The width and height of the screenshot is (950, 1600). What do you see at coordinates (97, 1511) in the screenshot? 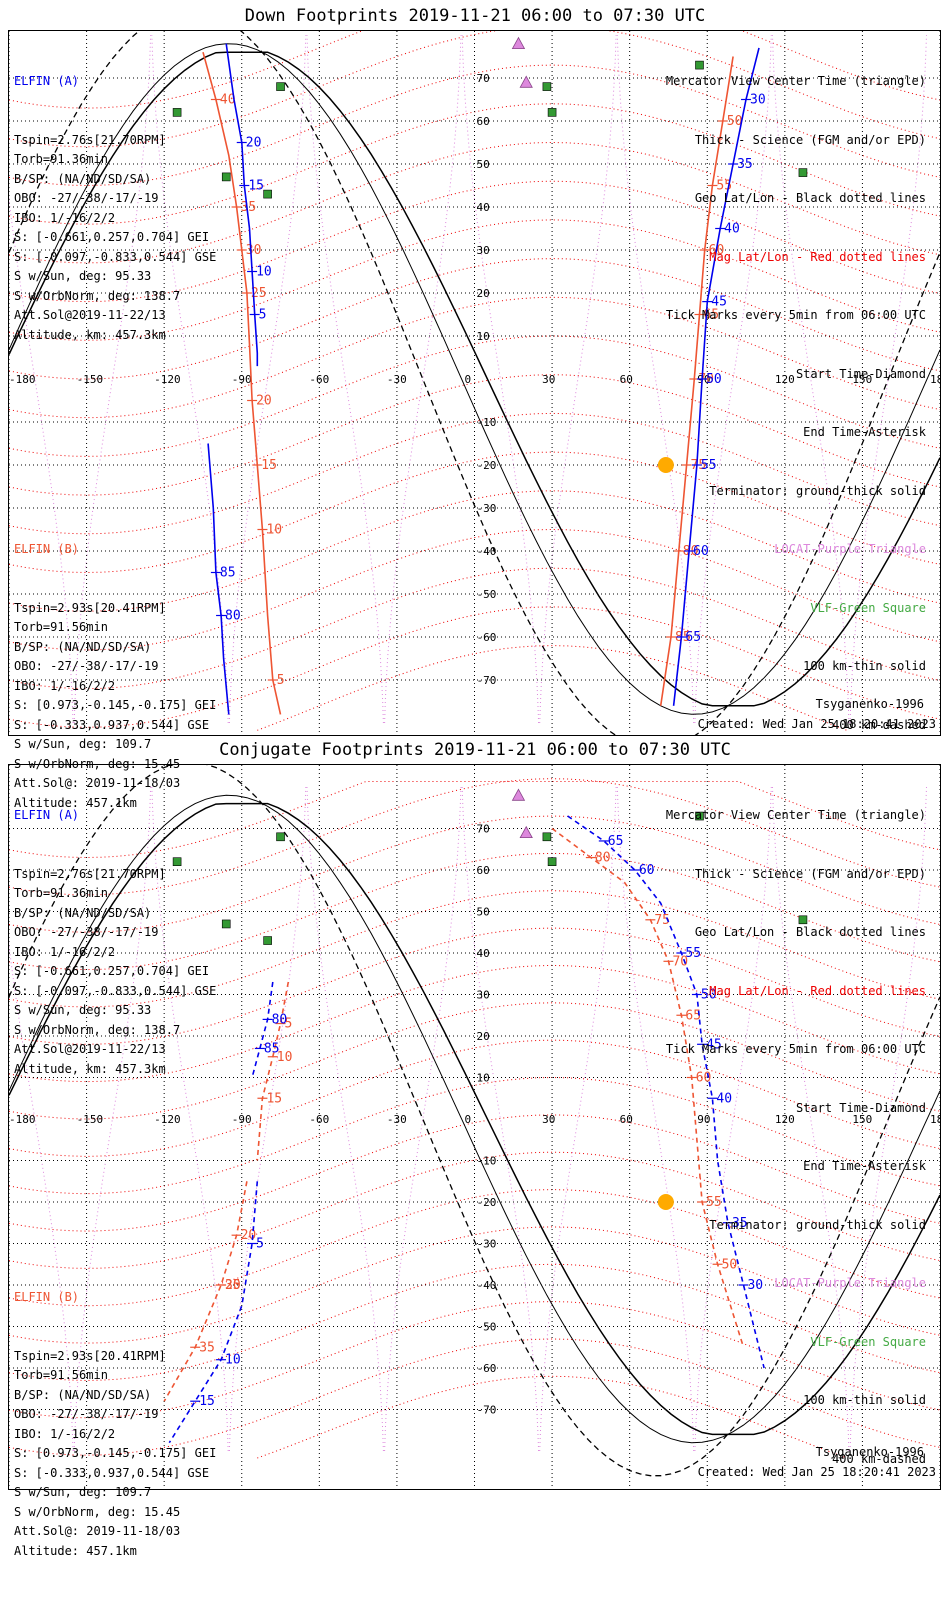
I see `info-line: S w/OrbNorm, deg: 15.45` at bounding box center [97, 1511].